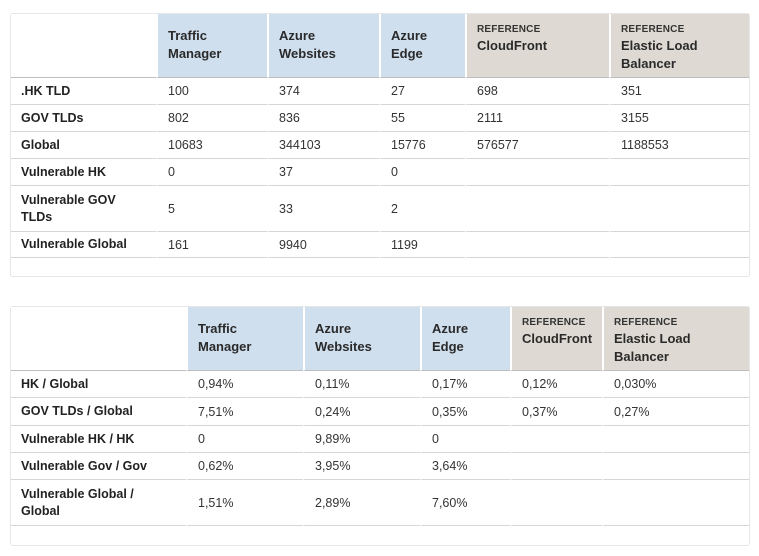 Image resolution: width=759 pixels, height=556 pixels. I want to click on cell: 0,030%, so click(675, 384).